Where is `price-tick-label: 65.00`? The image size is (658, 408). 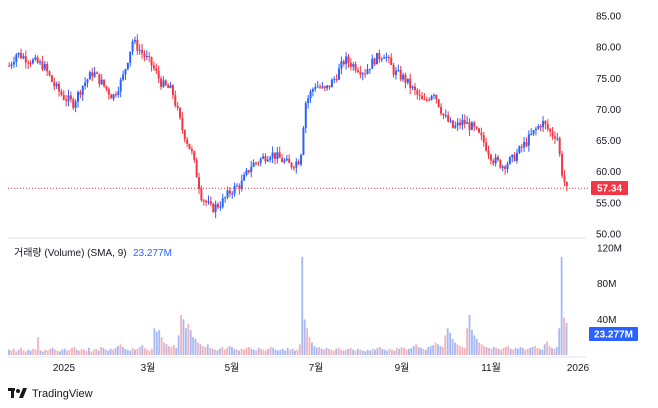 price-tick-label: 65.00 is located at coordinates (608, 141).